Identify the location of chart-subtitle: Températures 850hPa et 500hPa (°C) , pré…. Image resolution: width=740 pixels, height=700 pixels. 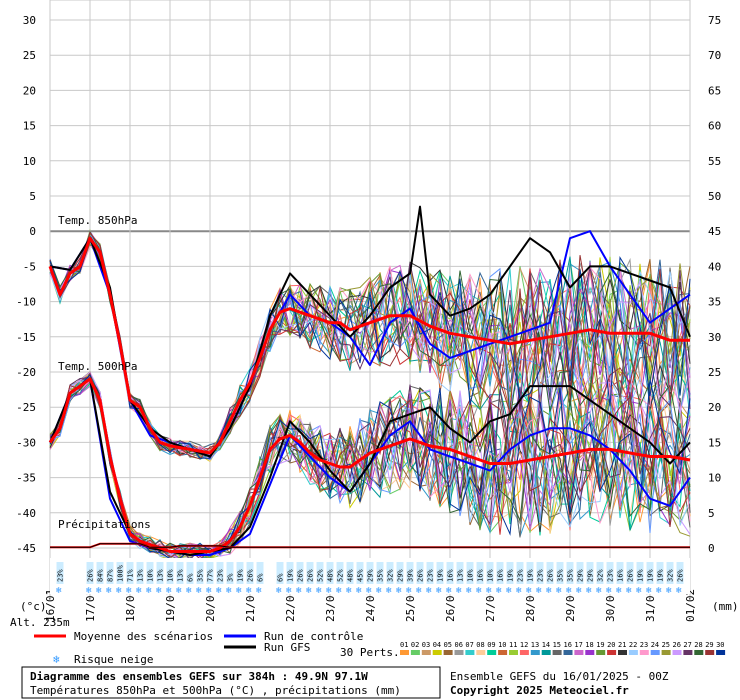
(215, 690).